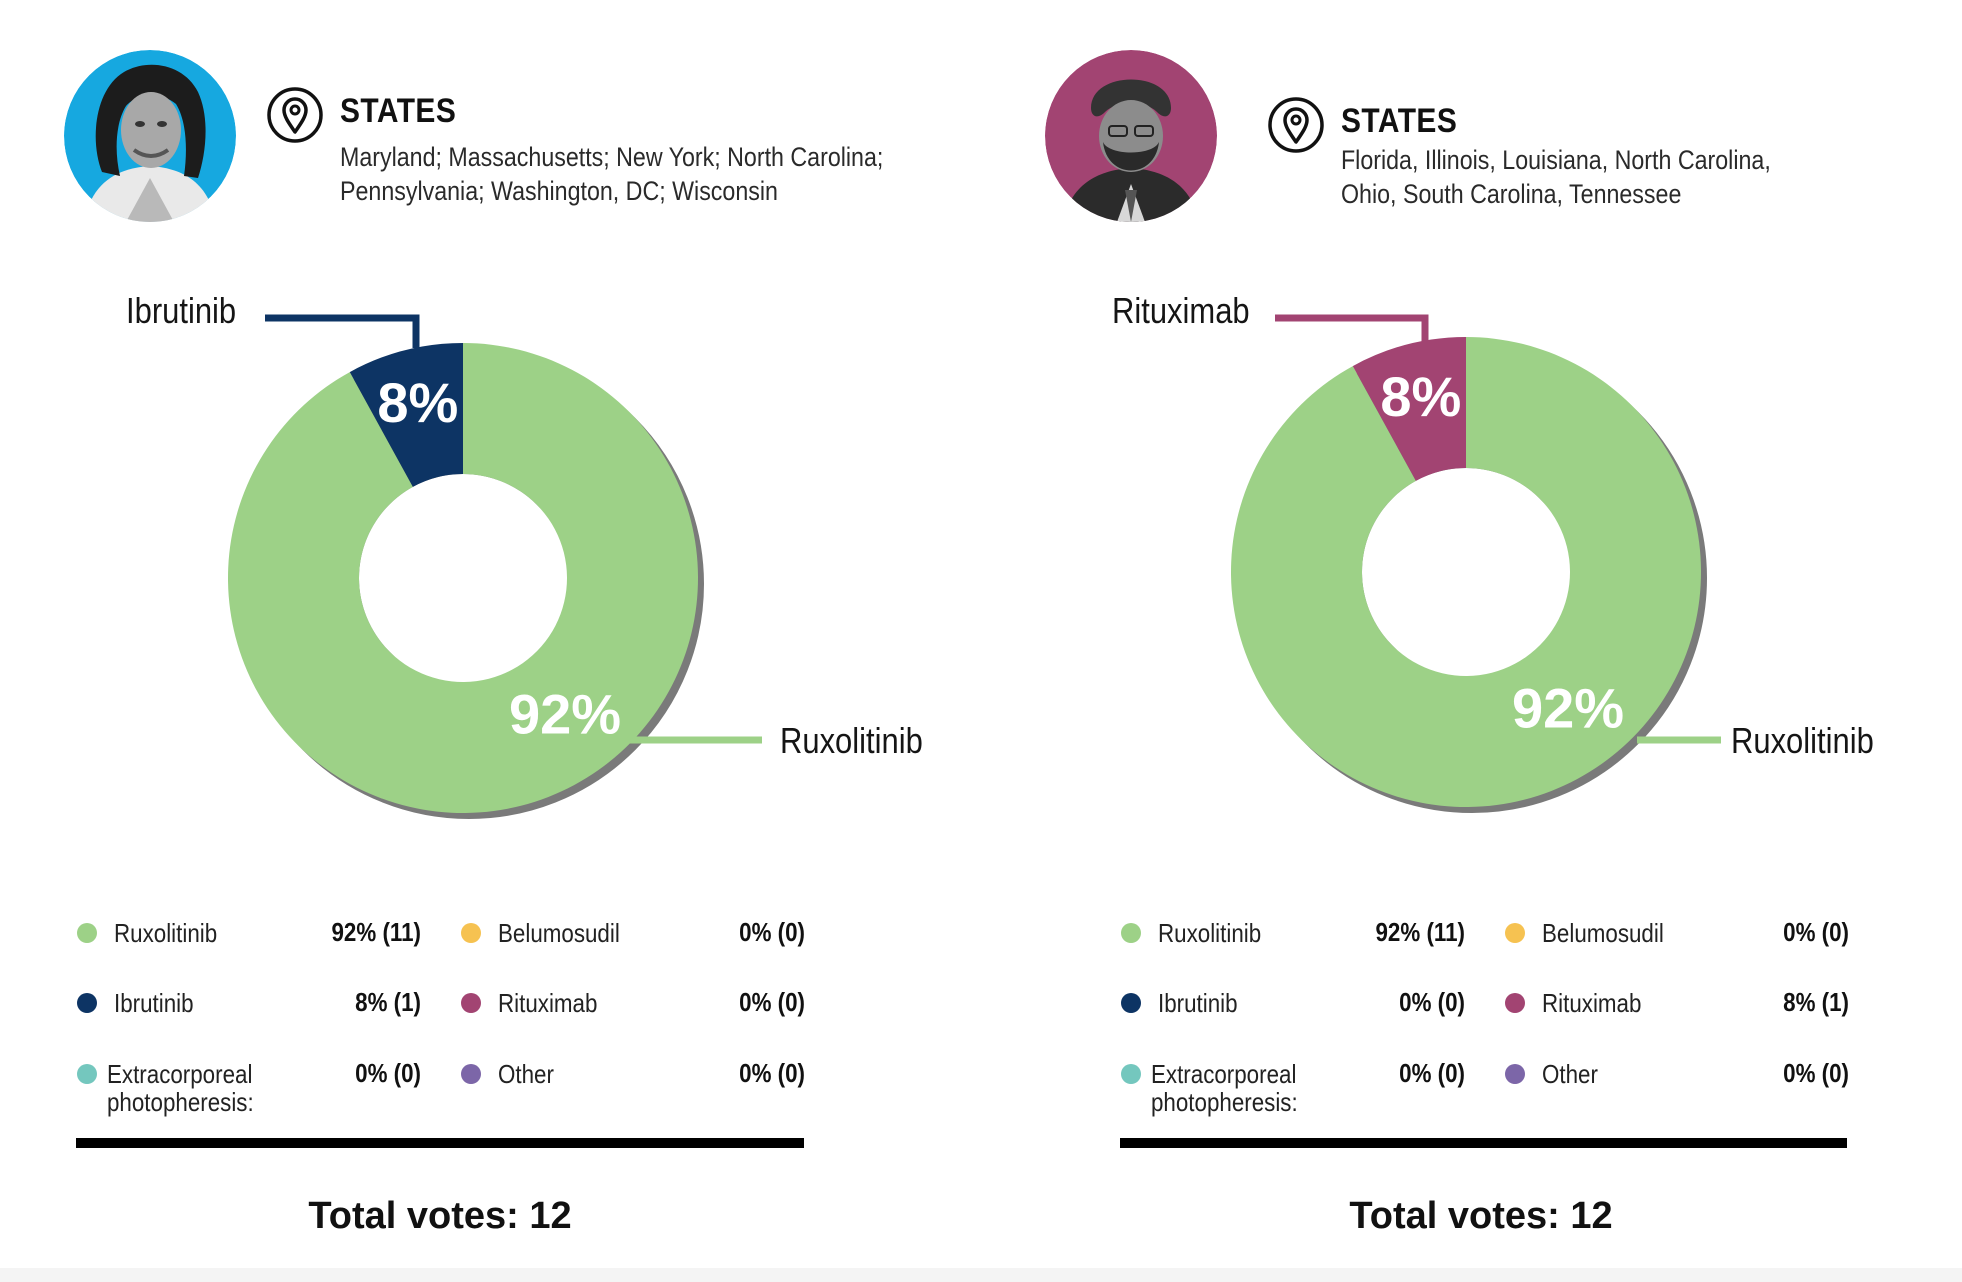 Image resolution: width=1962 pixels, height=1282 pixels. I want to click on legend-value-rituximab: 8% (1), so click(1816, 1002).